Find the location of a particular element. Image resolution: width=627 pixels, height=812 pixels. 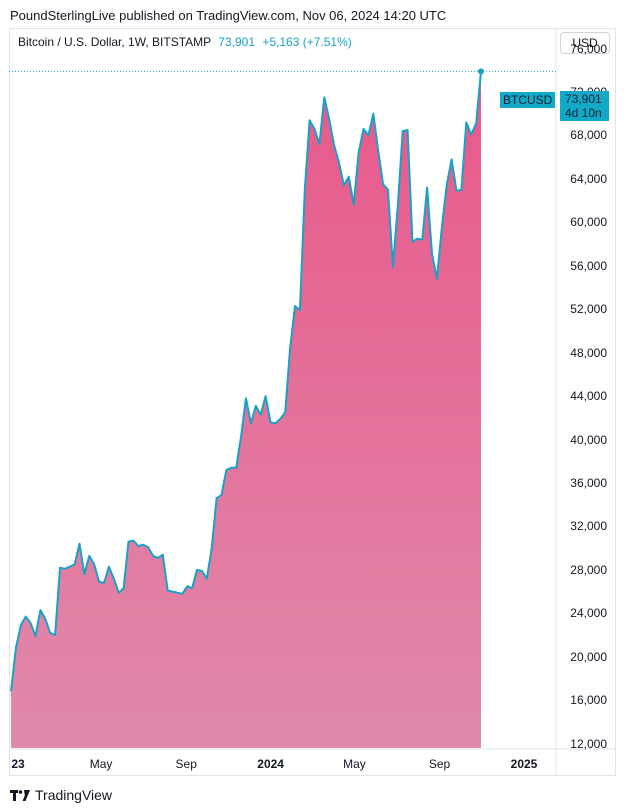

price-tick-label: 76,000 is located at coordinates (588, 48).